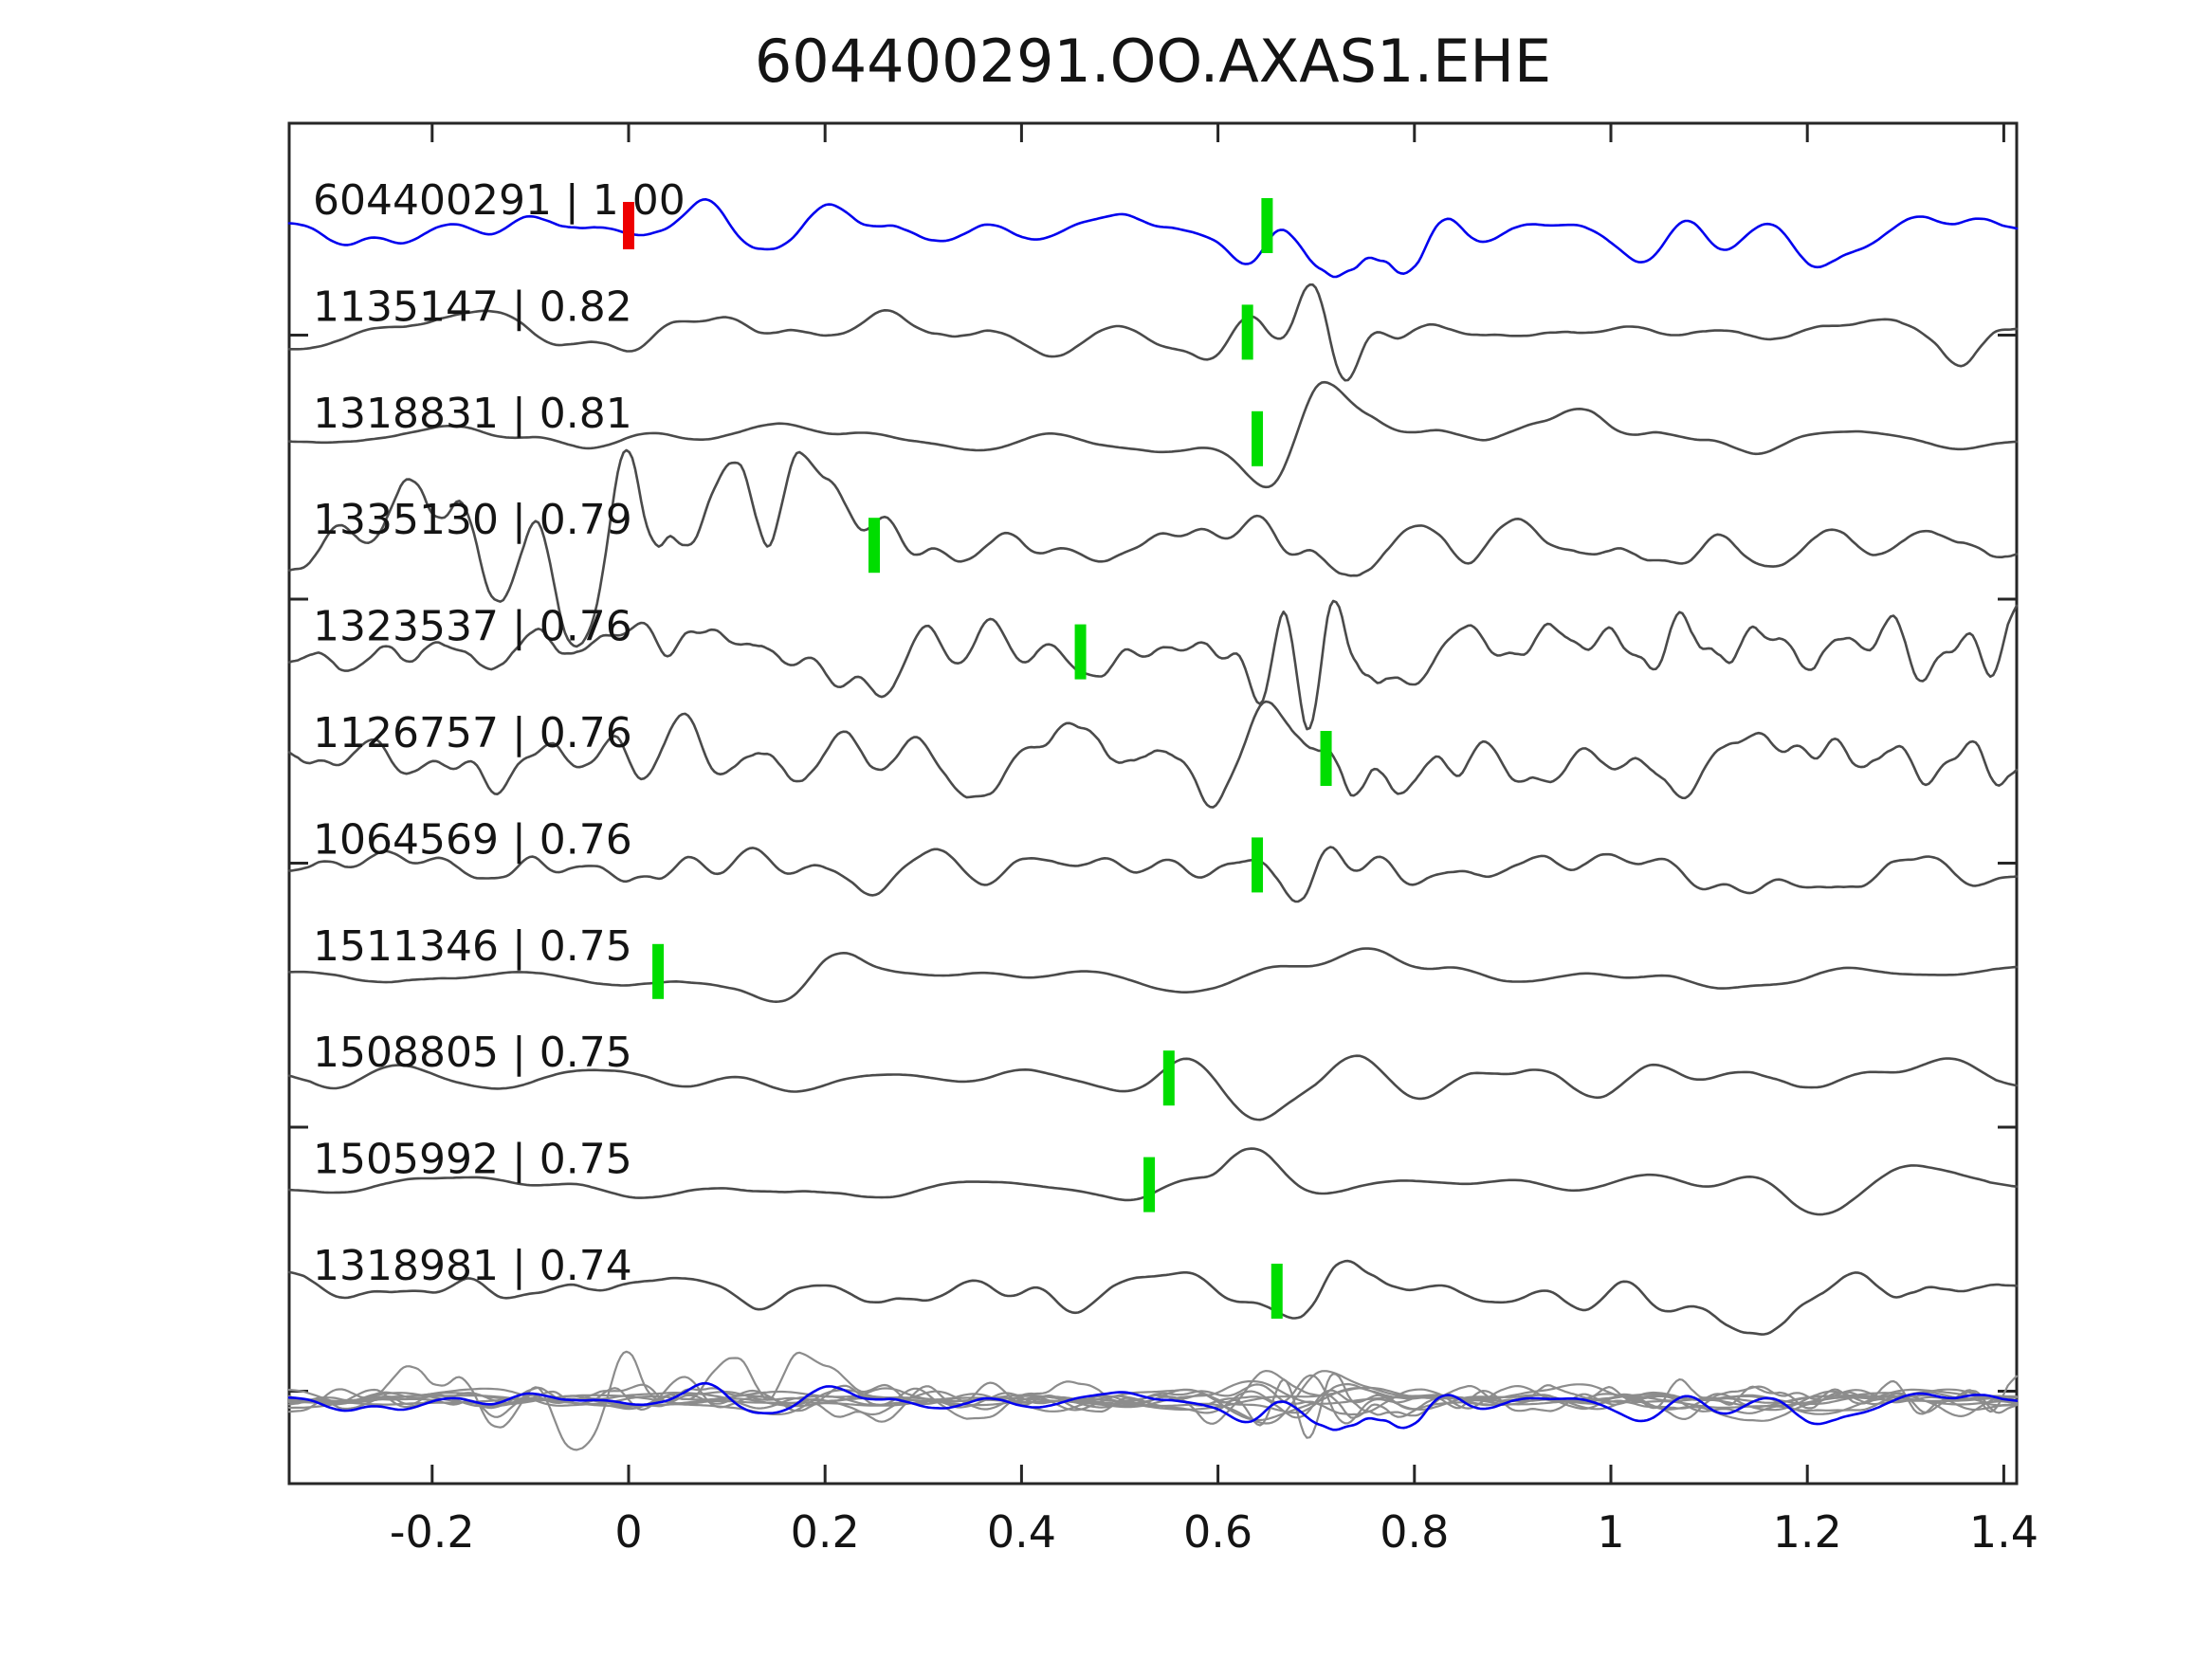 The image size is (2212, 1659). What do you see at coordinates (432, 1532) in the screenshot?
I see `x-tick-label: -0.2` at bounding box center [432, 1532].